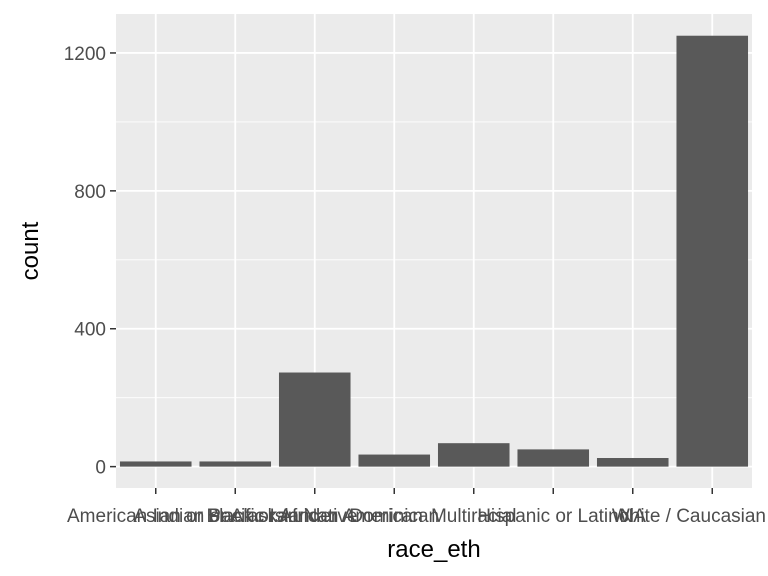  I want to click on y-axis: 0 400 800 1200, so click(90, 261).